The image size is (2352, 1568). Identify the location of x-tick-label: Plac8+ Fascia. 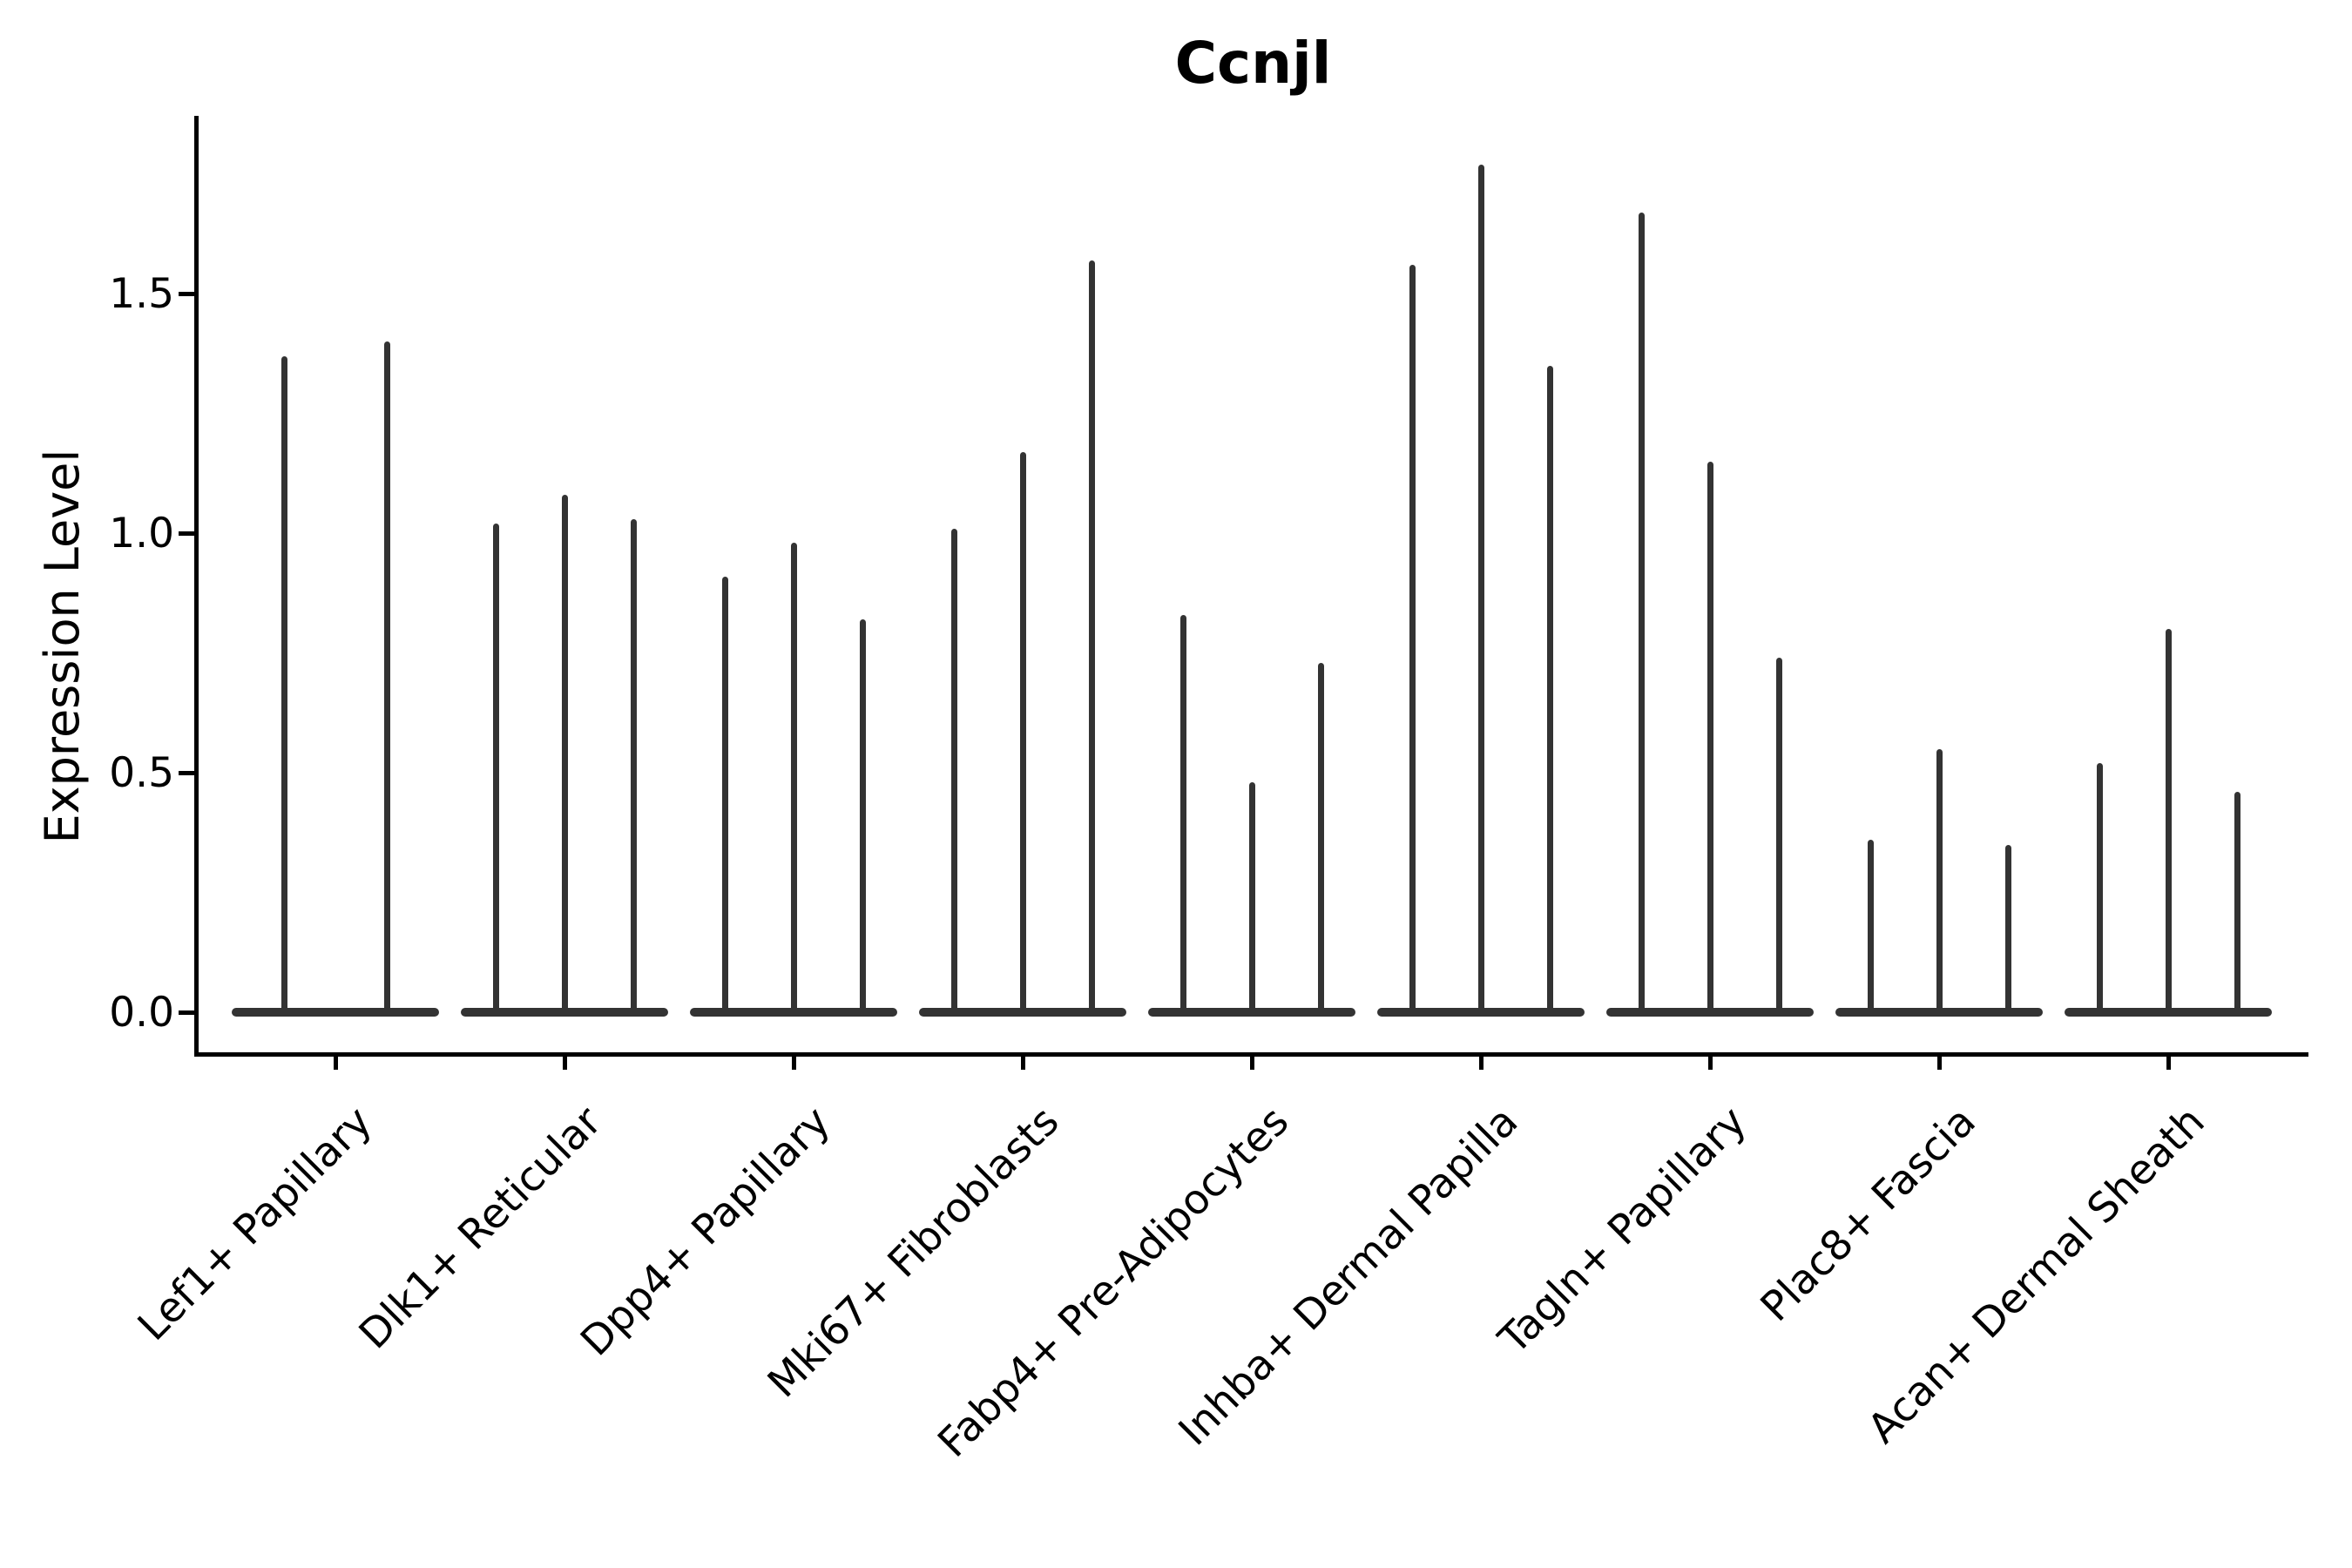
(1868, 1214).